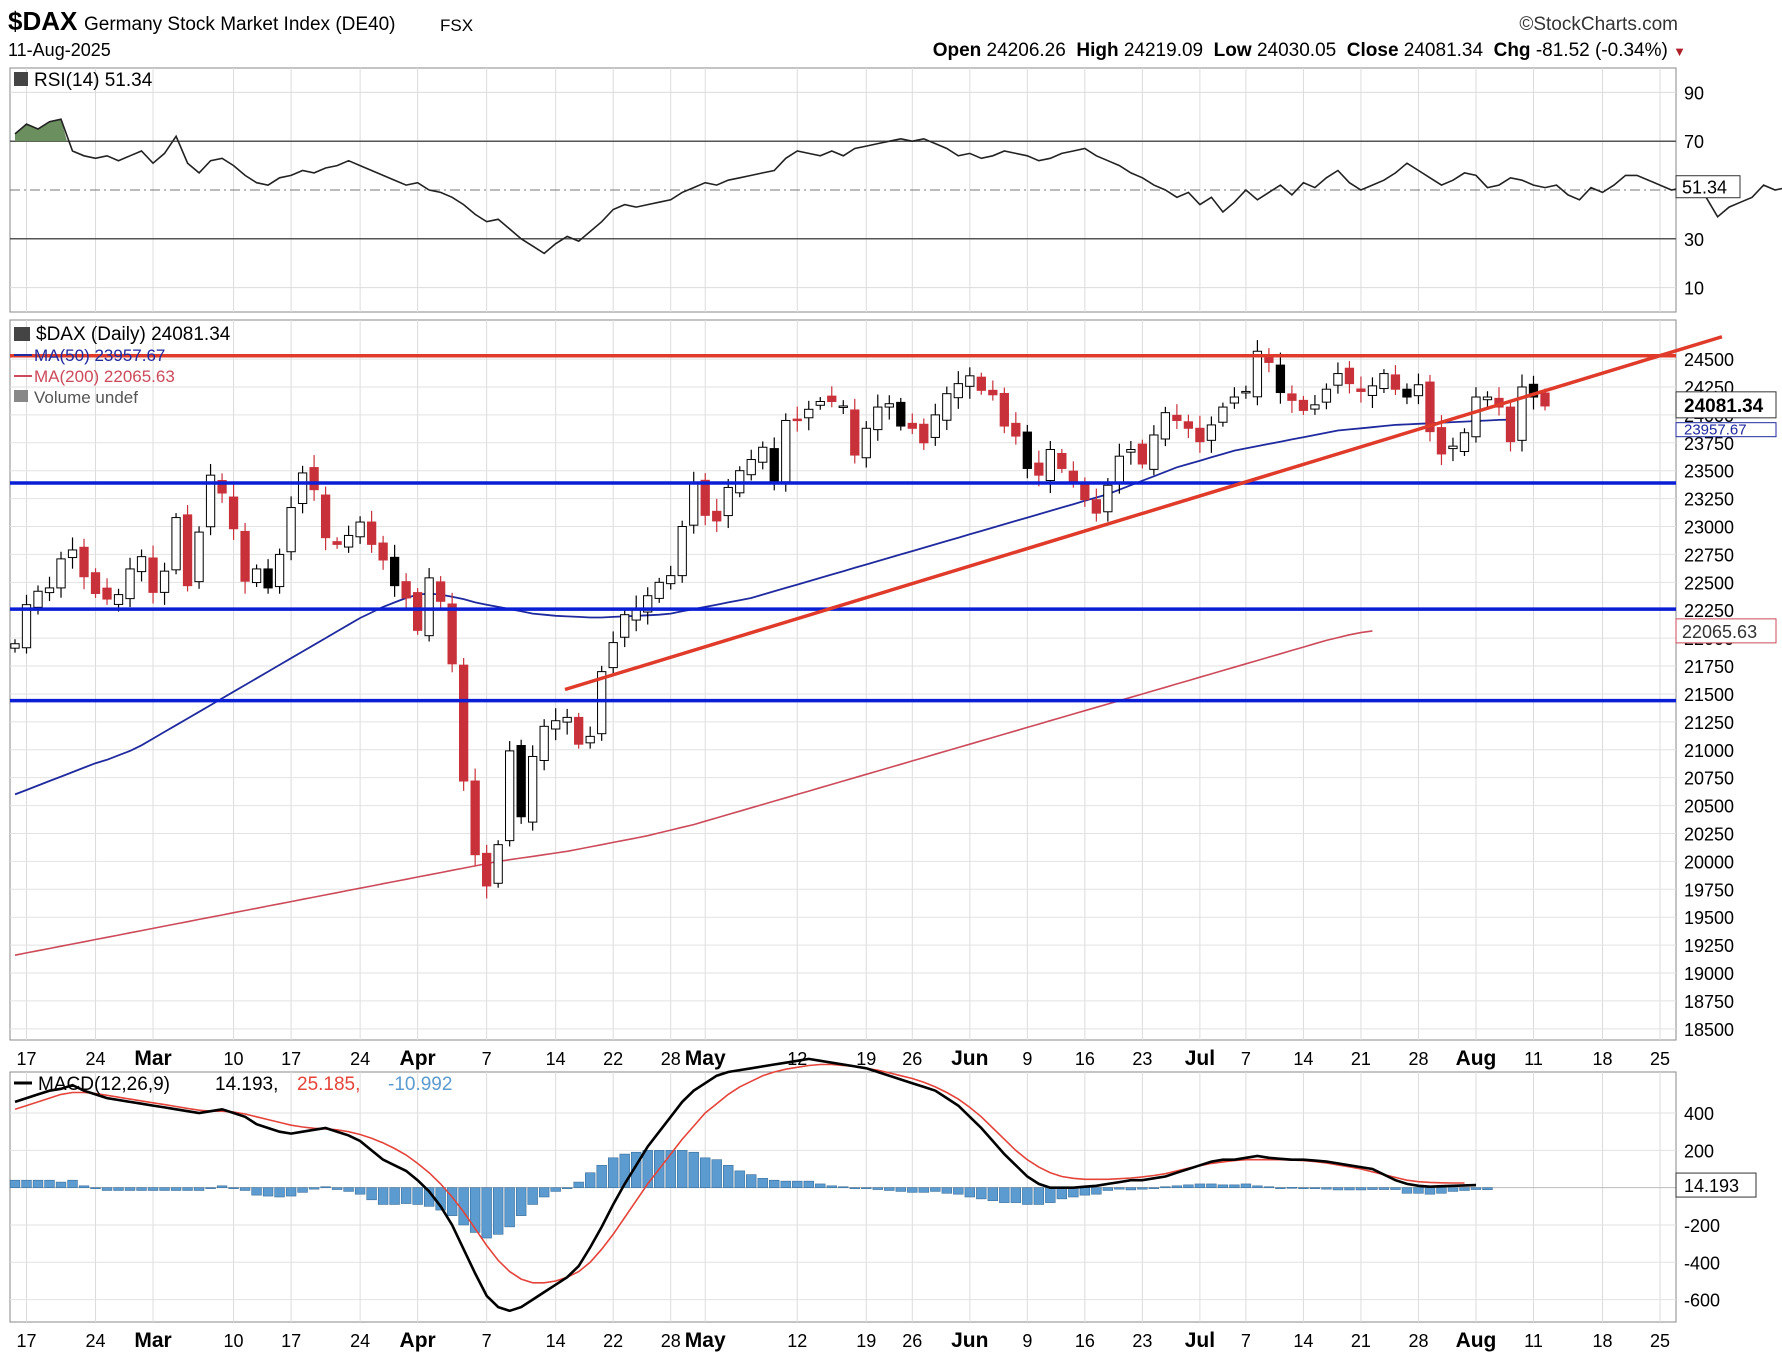 The width and height of the screenshot is (1782, 1354). I want to click on high-label: High, so click(1097, 50).